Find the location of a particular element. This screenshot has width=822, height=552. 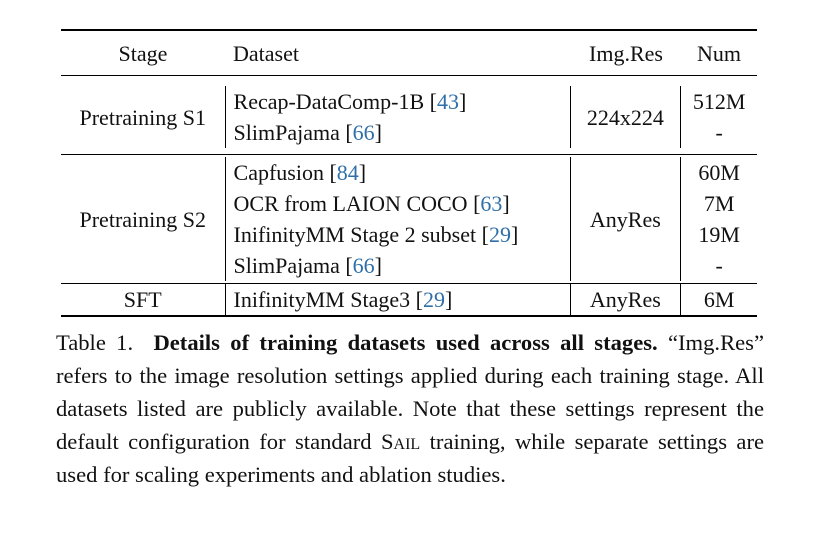

stage-group-sft: SFT InifinityMM Stage3 [29] AnyRes 6M is located at coordinates (409, 299).